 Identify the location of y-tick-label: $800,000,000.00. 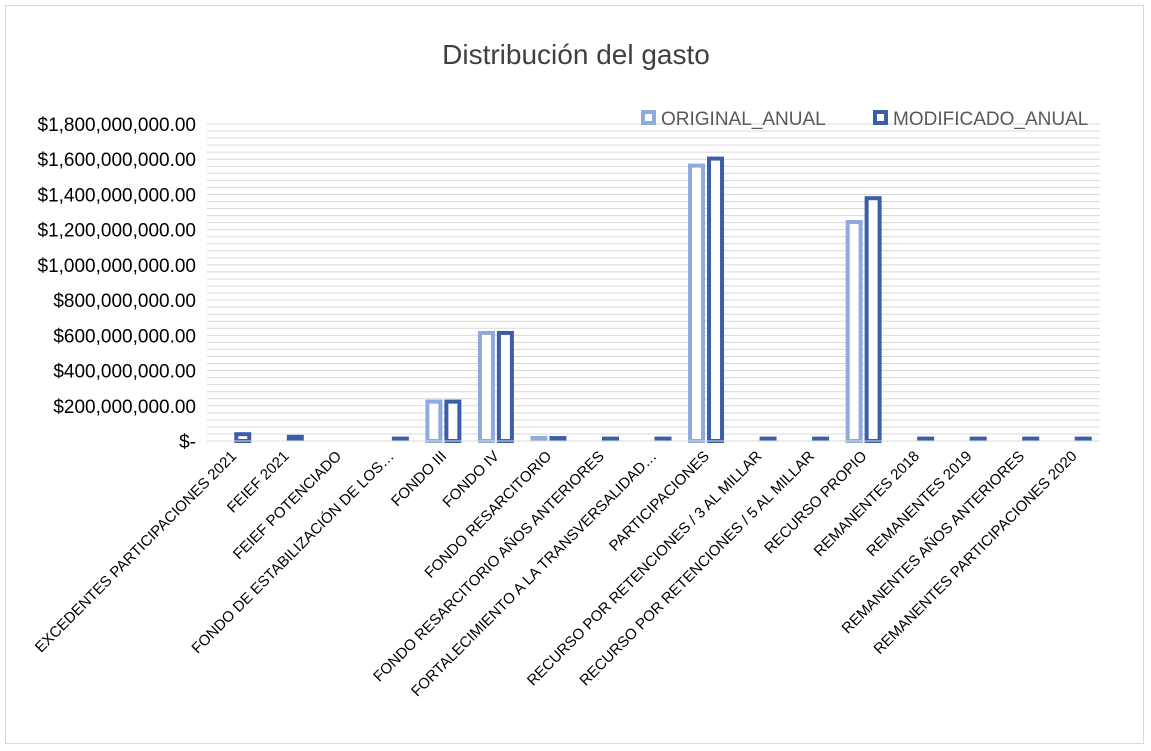
(124, 301).